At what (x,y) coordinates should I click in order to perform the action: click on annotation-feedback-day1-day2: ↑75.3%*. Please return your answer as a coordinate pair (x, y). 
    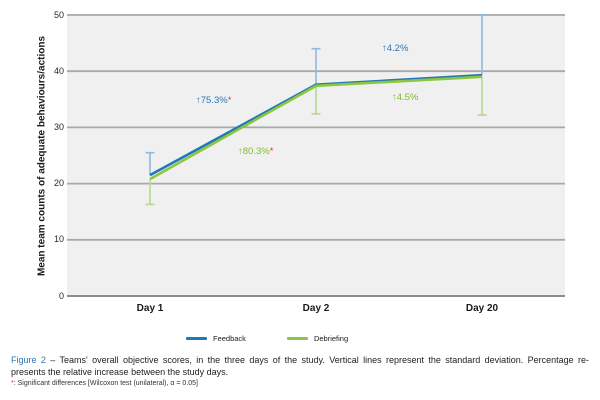
    Looking at the image, I should click on (213, 100).